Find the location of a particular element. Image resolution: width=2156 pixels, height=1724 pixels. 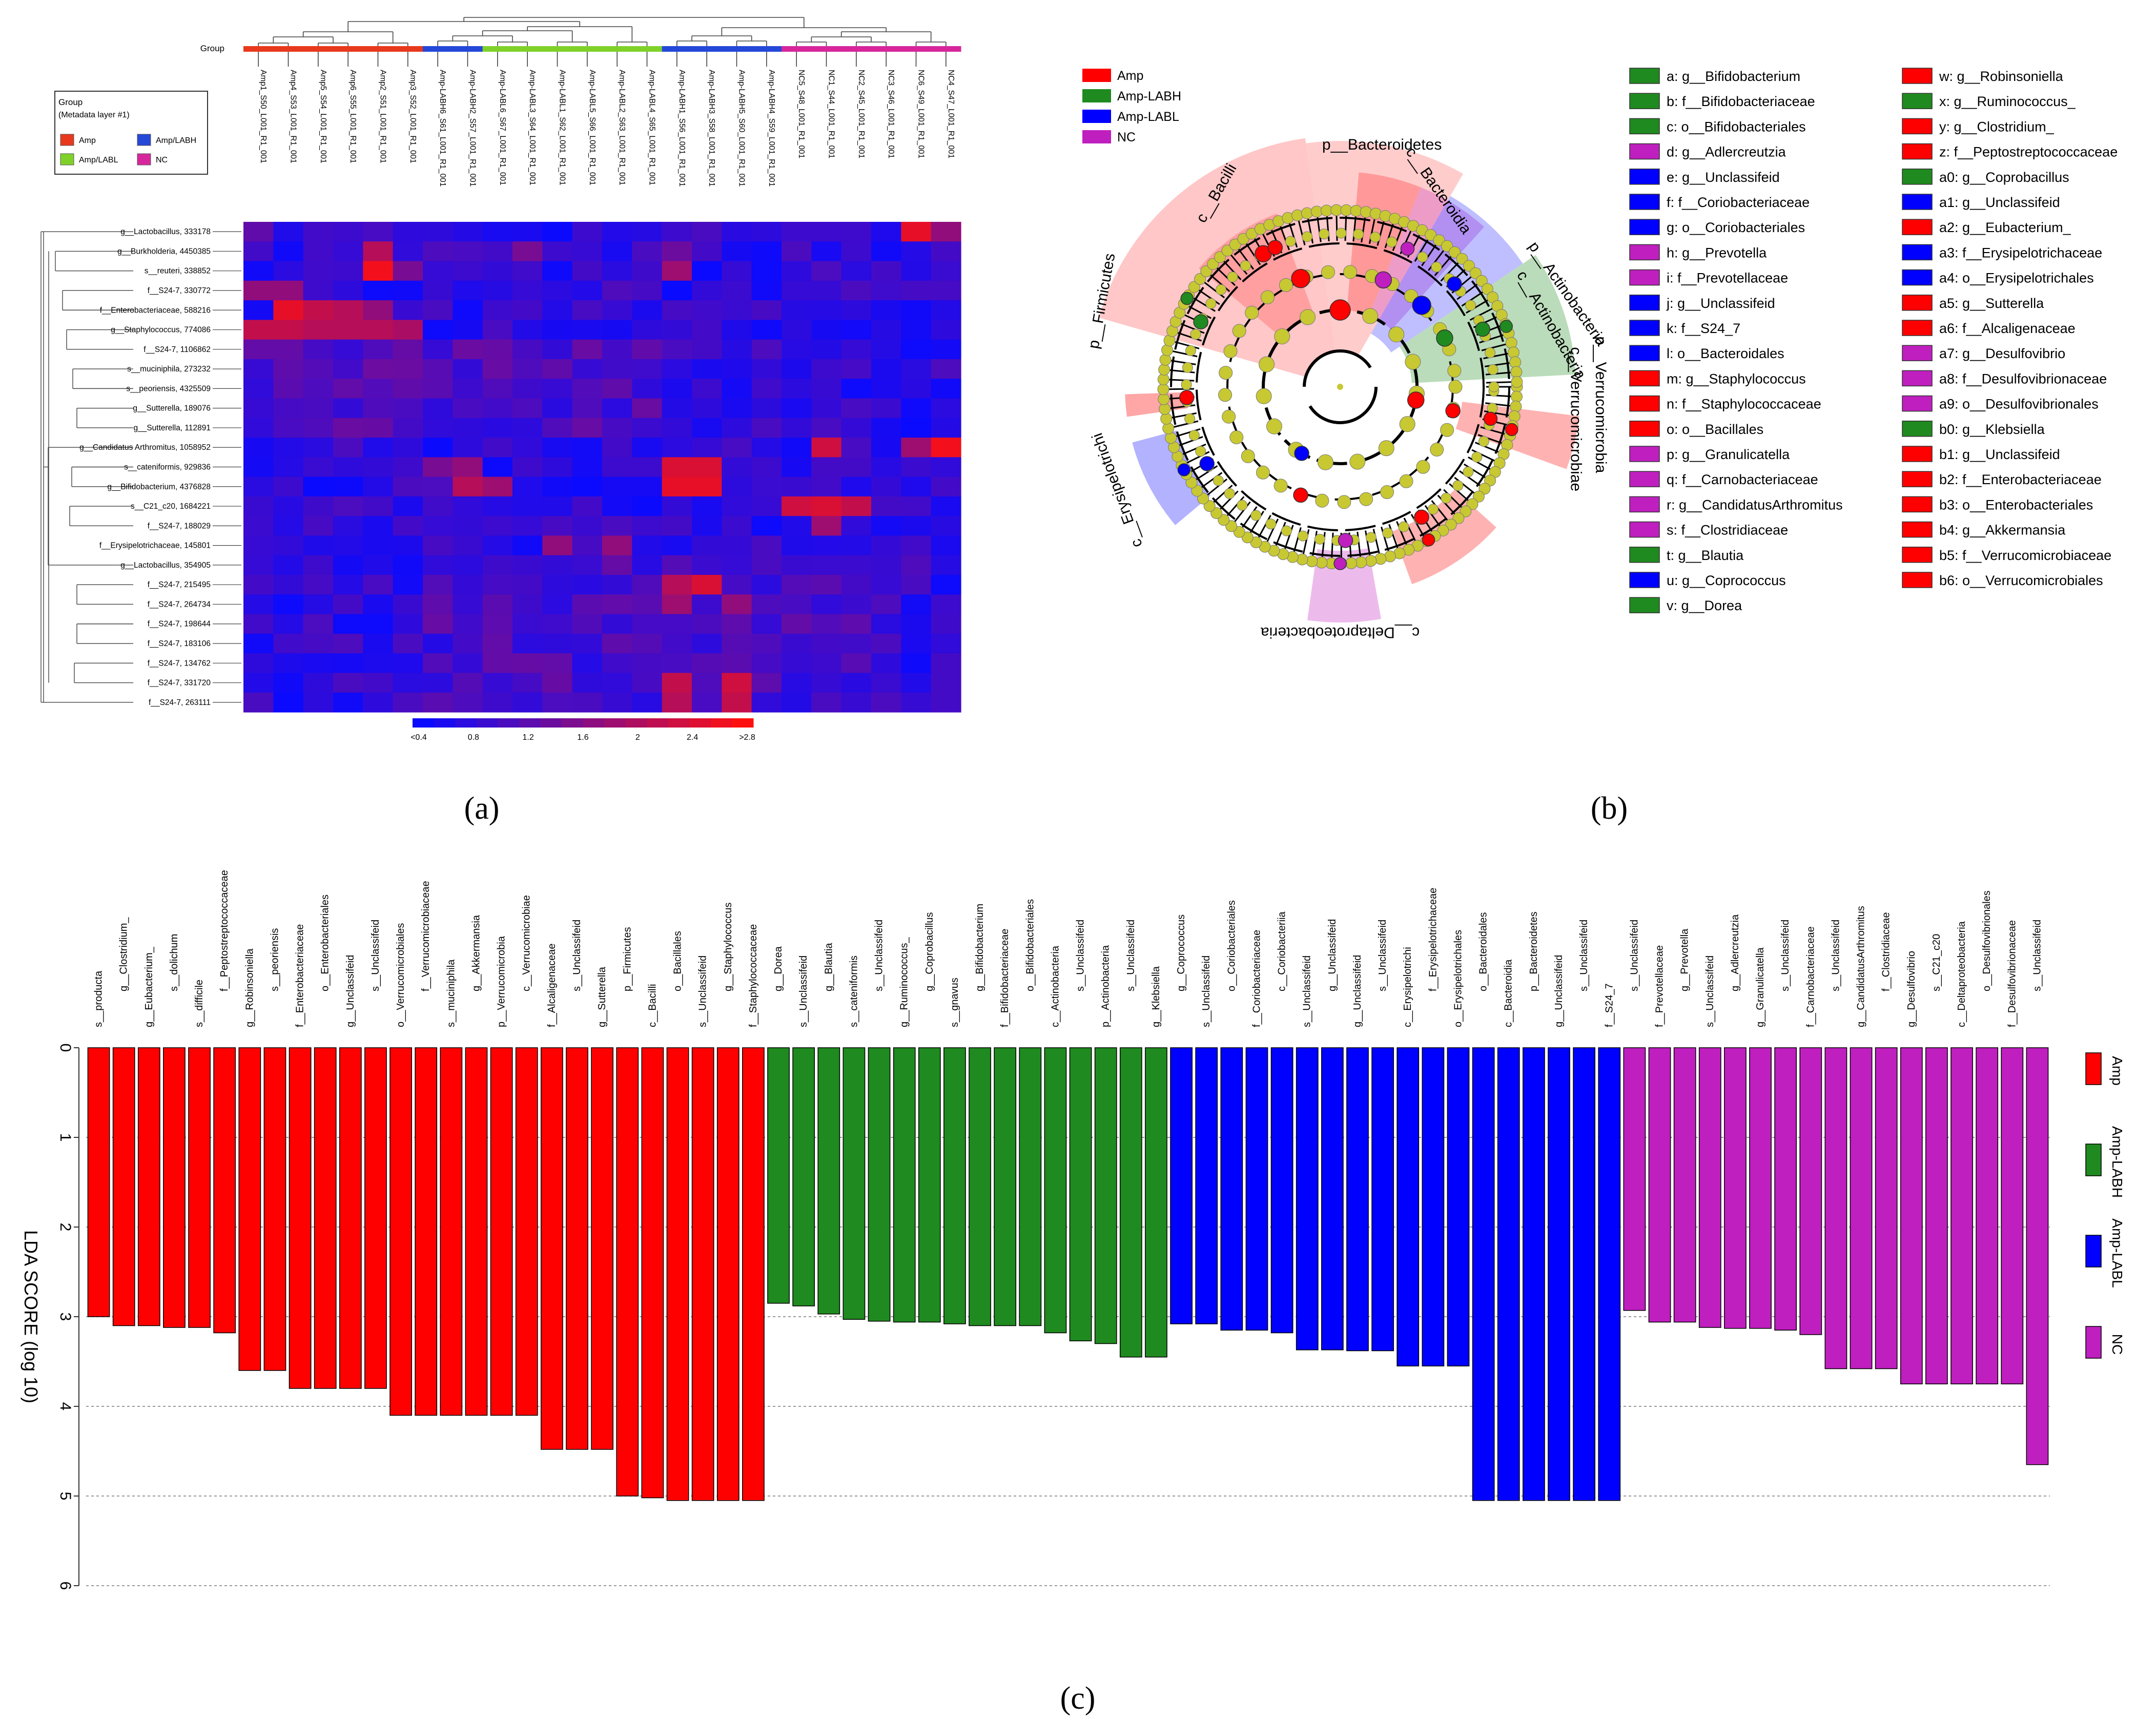

legend-label: Amp is located at coordinates (87, 140).